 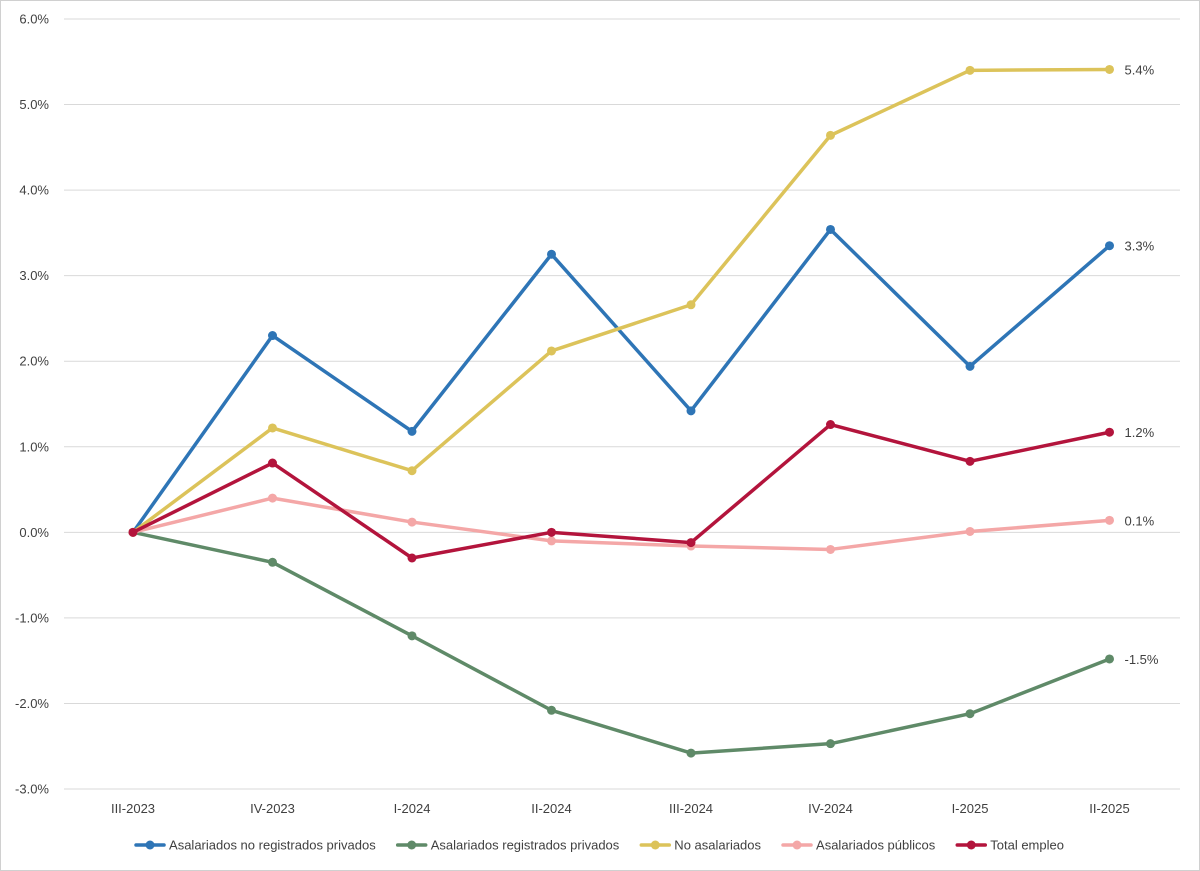 What do you see at coordinates (621, 524) in the screenshot?
I see `series-line-asalariados-publicos` at bounding box center [621, 524].